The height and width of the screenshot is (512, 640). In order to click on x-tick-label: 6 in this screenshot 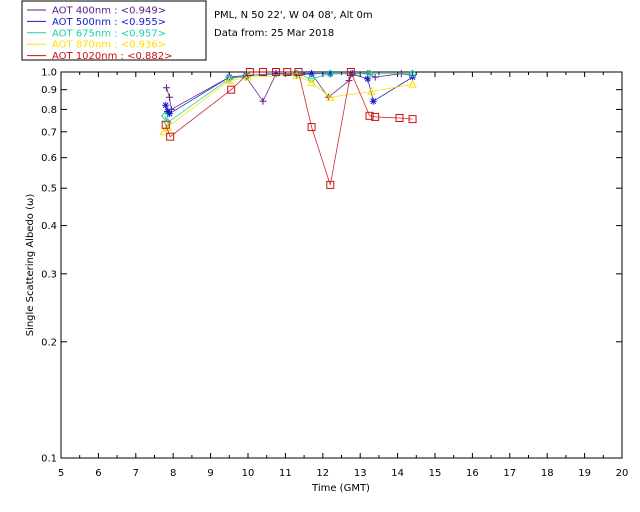, I will do `click(98, 473)`.